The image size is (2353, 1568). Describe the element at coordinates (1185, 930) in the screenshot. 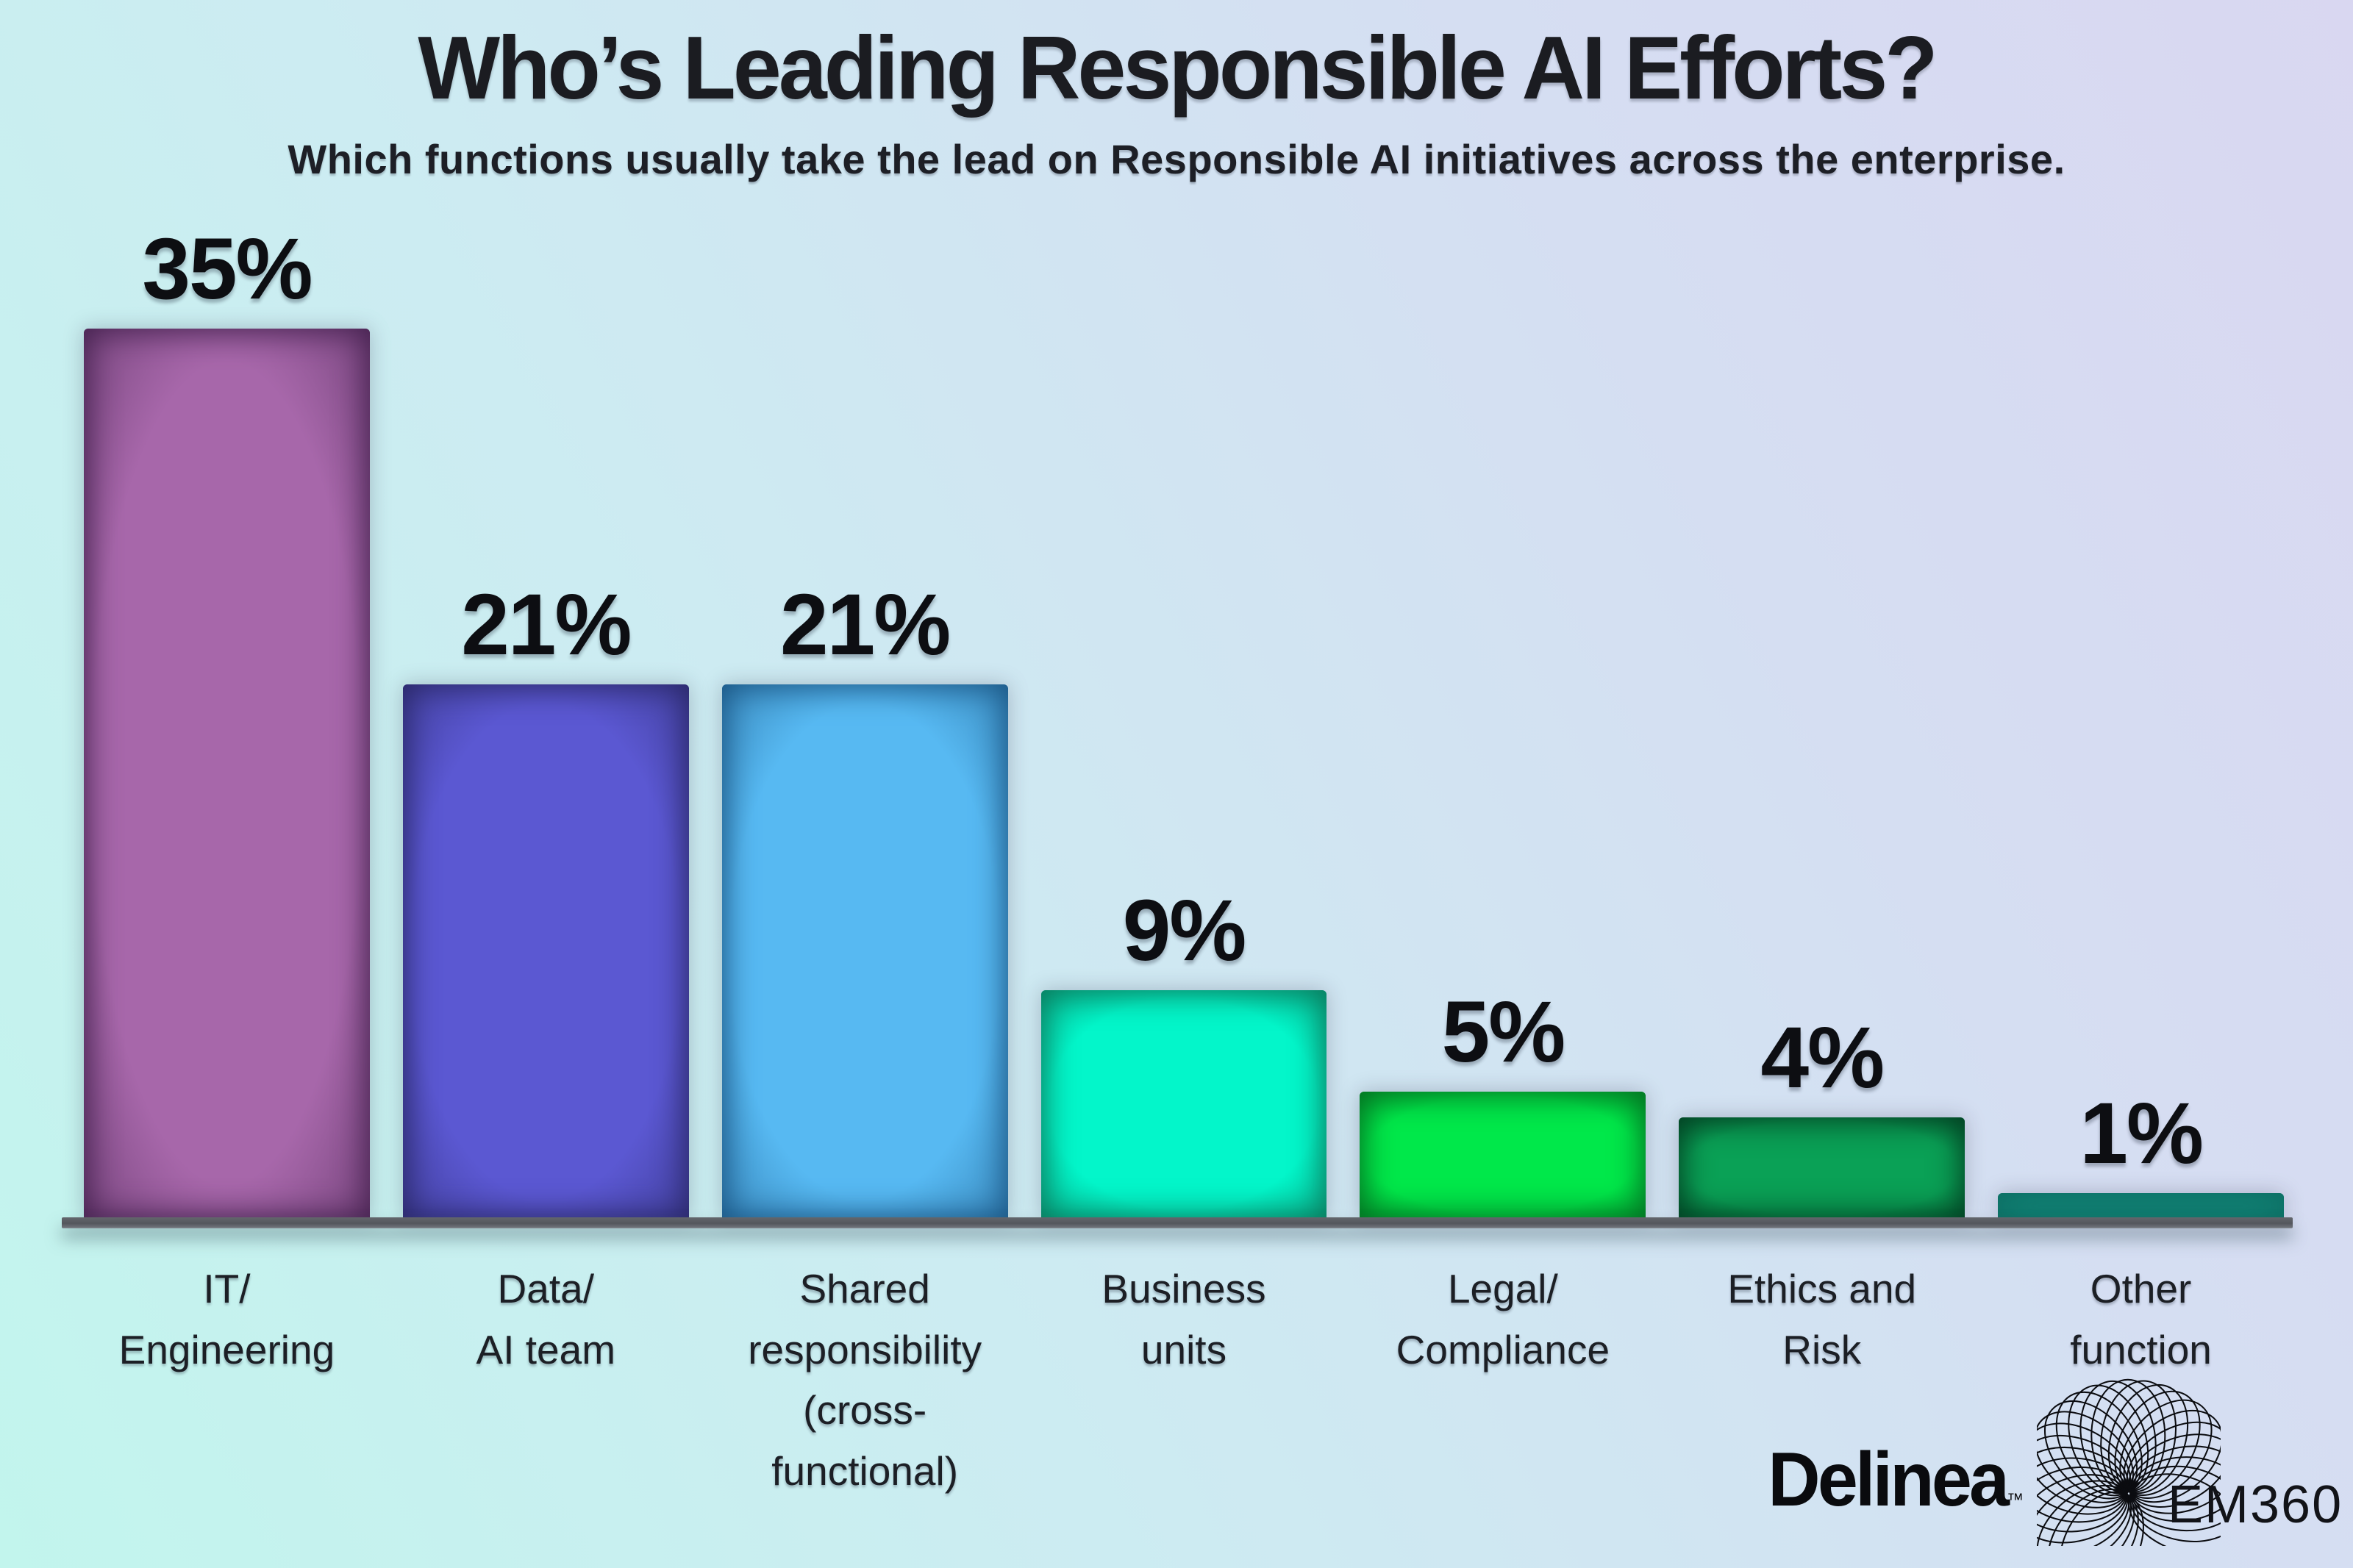

I see `value-label-business-units: 9%` at that location.